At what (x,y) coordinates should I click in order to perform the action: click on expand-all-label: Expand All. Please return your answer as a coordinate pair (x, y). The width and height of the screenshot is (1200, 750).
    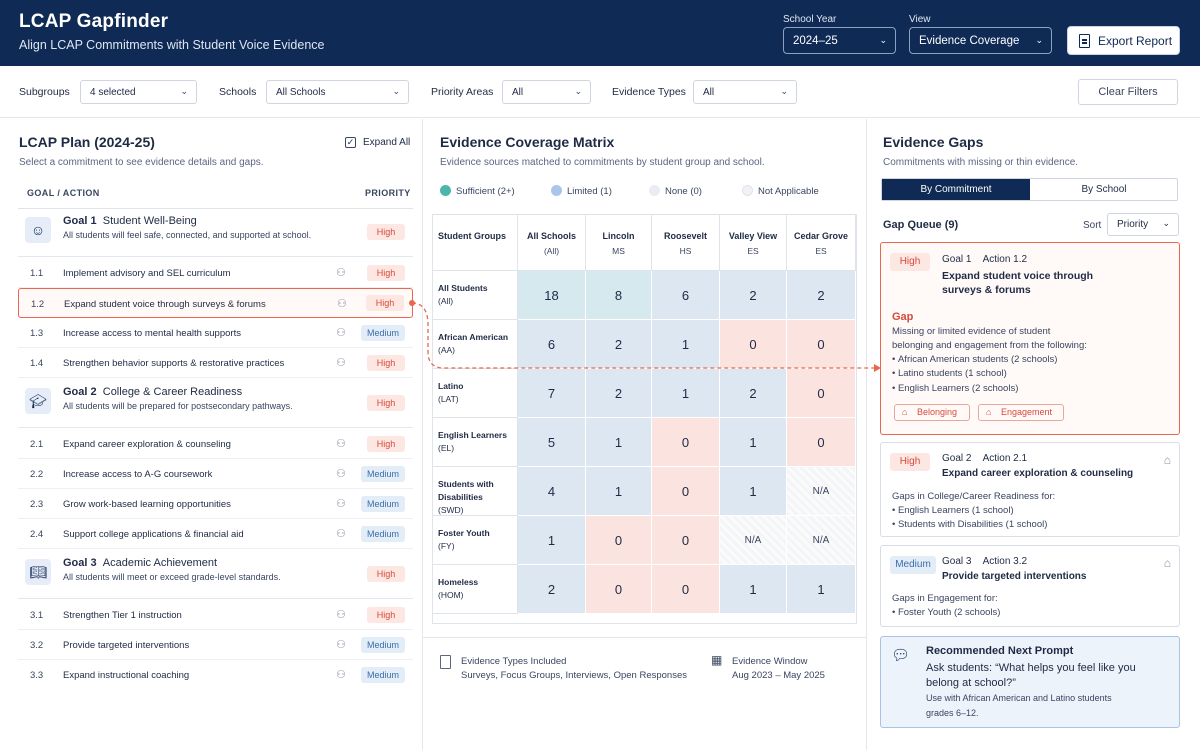
    Looking at the image, I should click on (387, 142).